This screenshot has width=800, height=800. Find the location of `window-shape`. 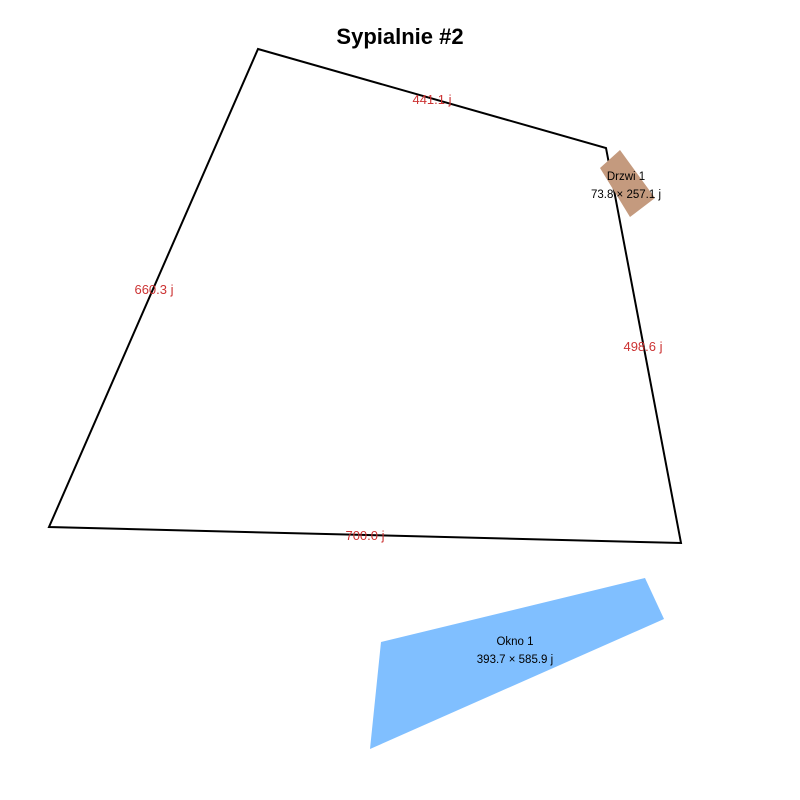

window-shape is located at coordinates (517, 663).